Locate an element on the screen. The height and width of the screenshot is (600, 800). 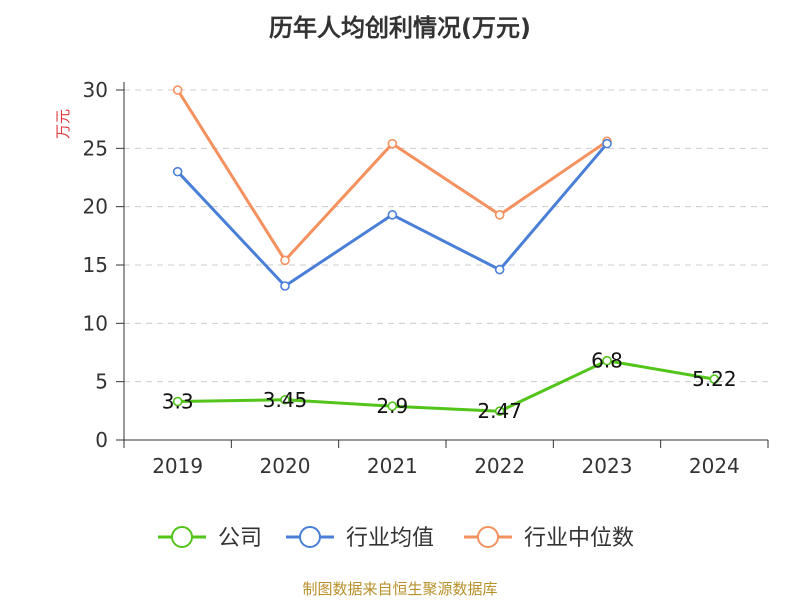
x-tick-label: 2019 is located at coordinates (177, 466).